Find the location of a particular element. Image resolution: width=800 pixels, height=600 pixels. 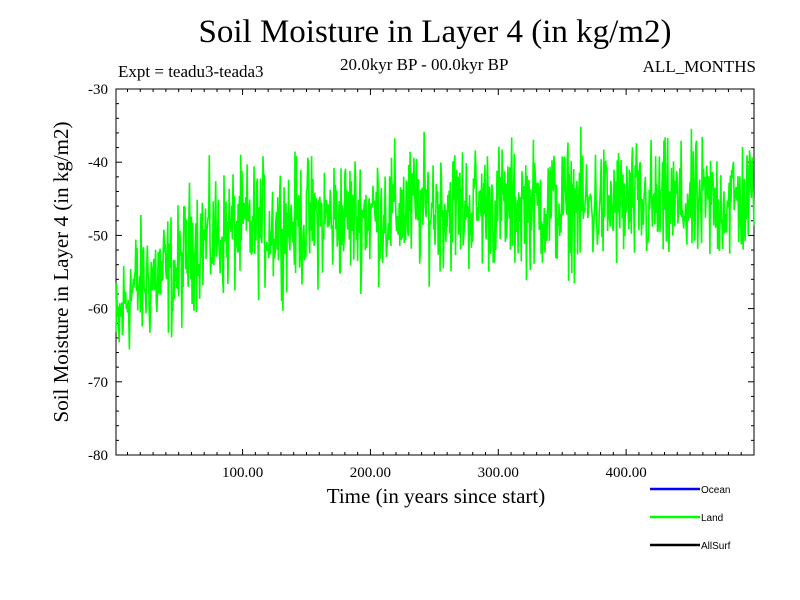

legend-label-ocean: Ocean is located at coordinates (715, 490).